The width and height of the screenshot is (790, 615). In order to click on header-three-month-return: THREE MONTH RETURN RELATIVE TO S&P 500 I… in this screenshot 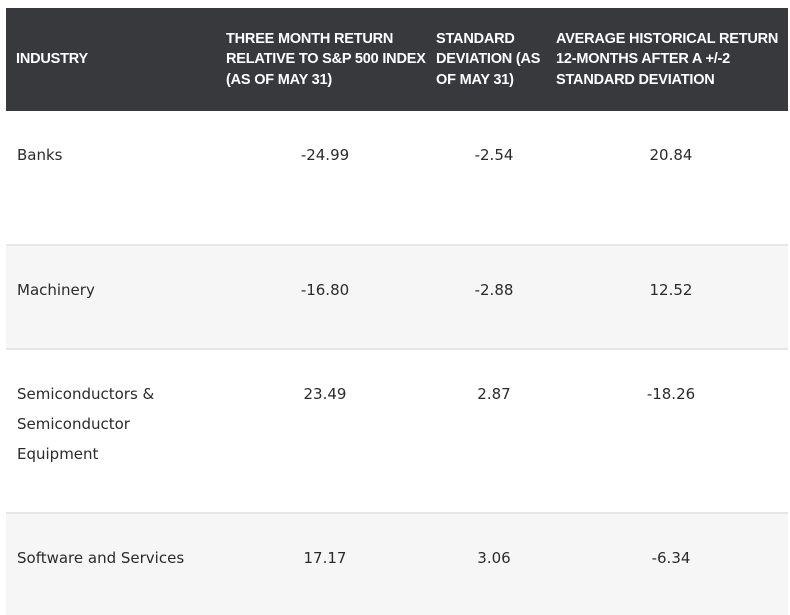, I will do `click(325, 59)`.